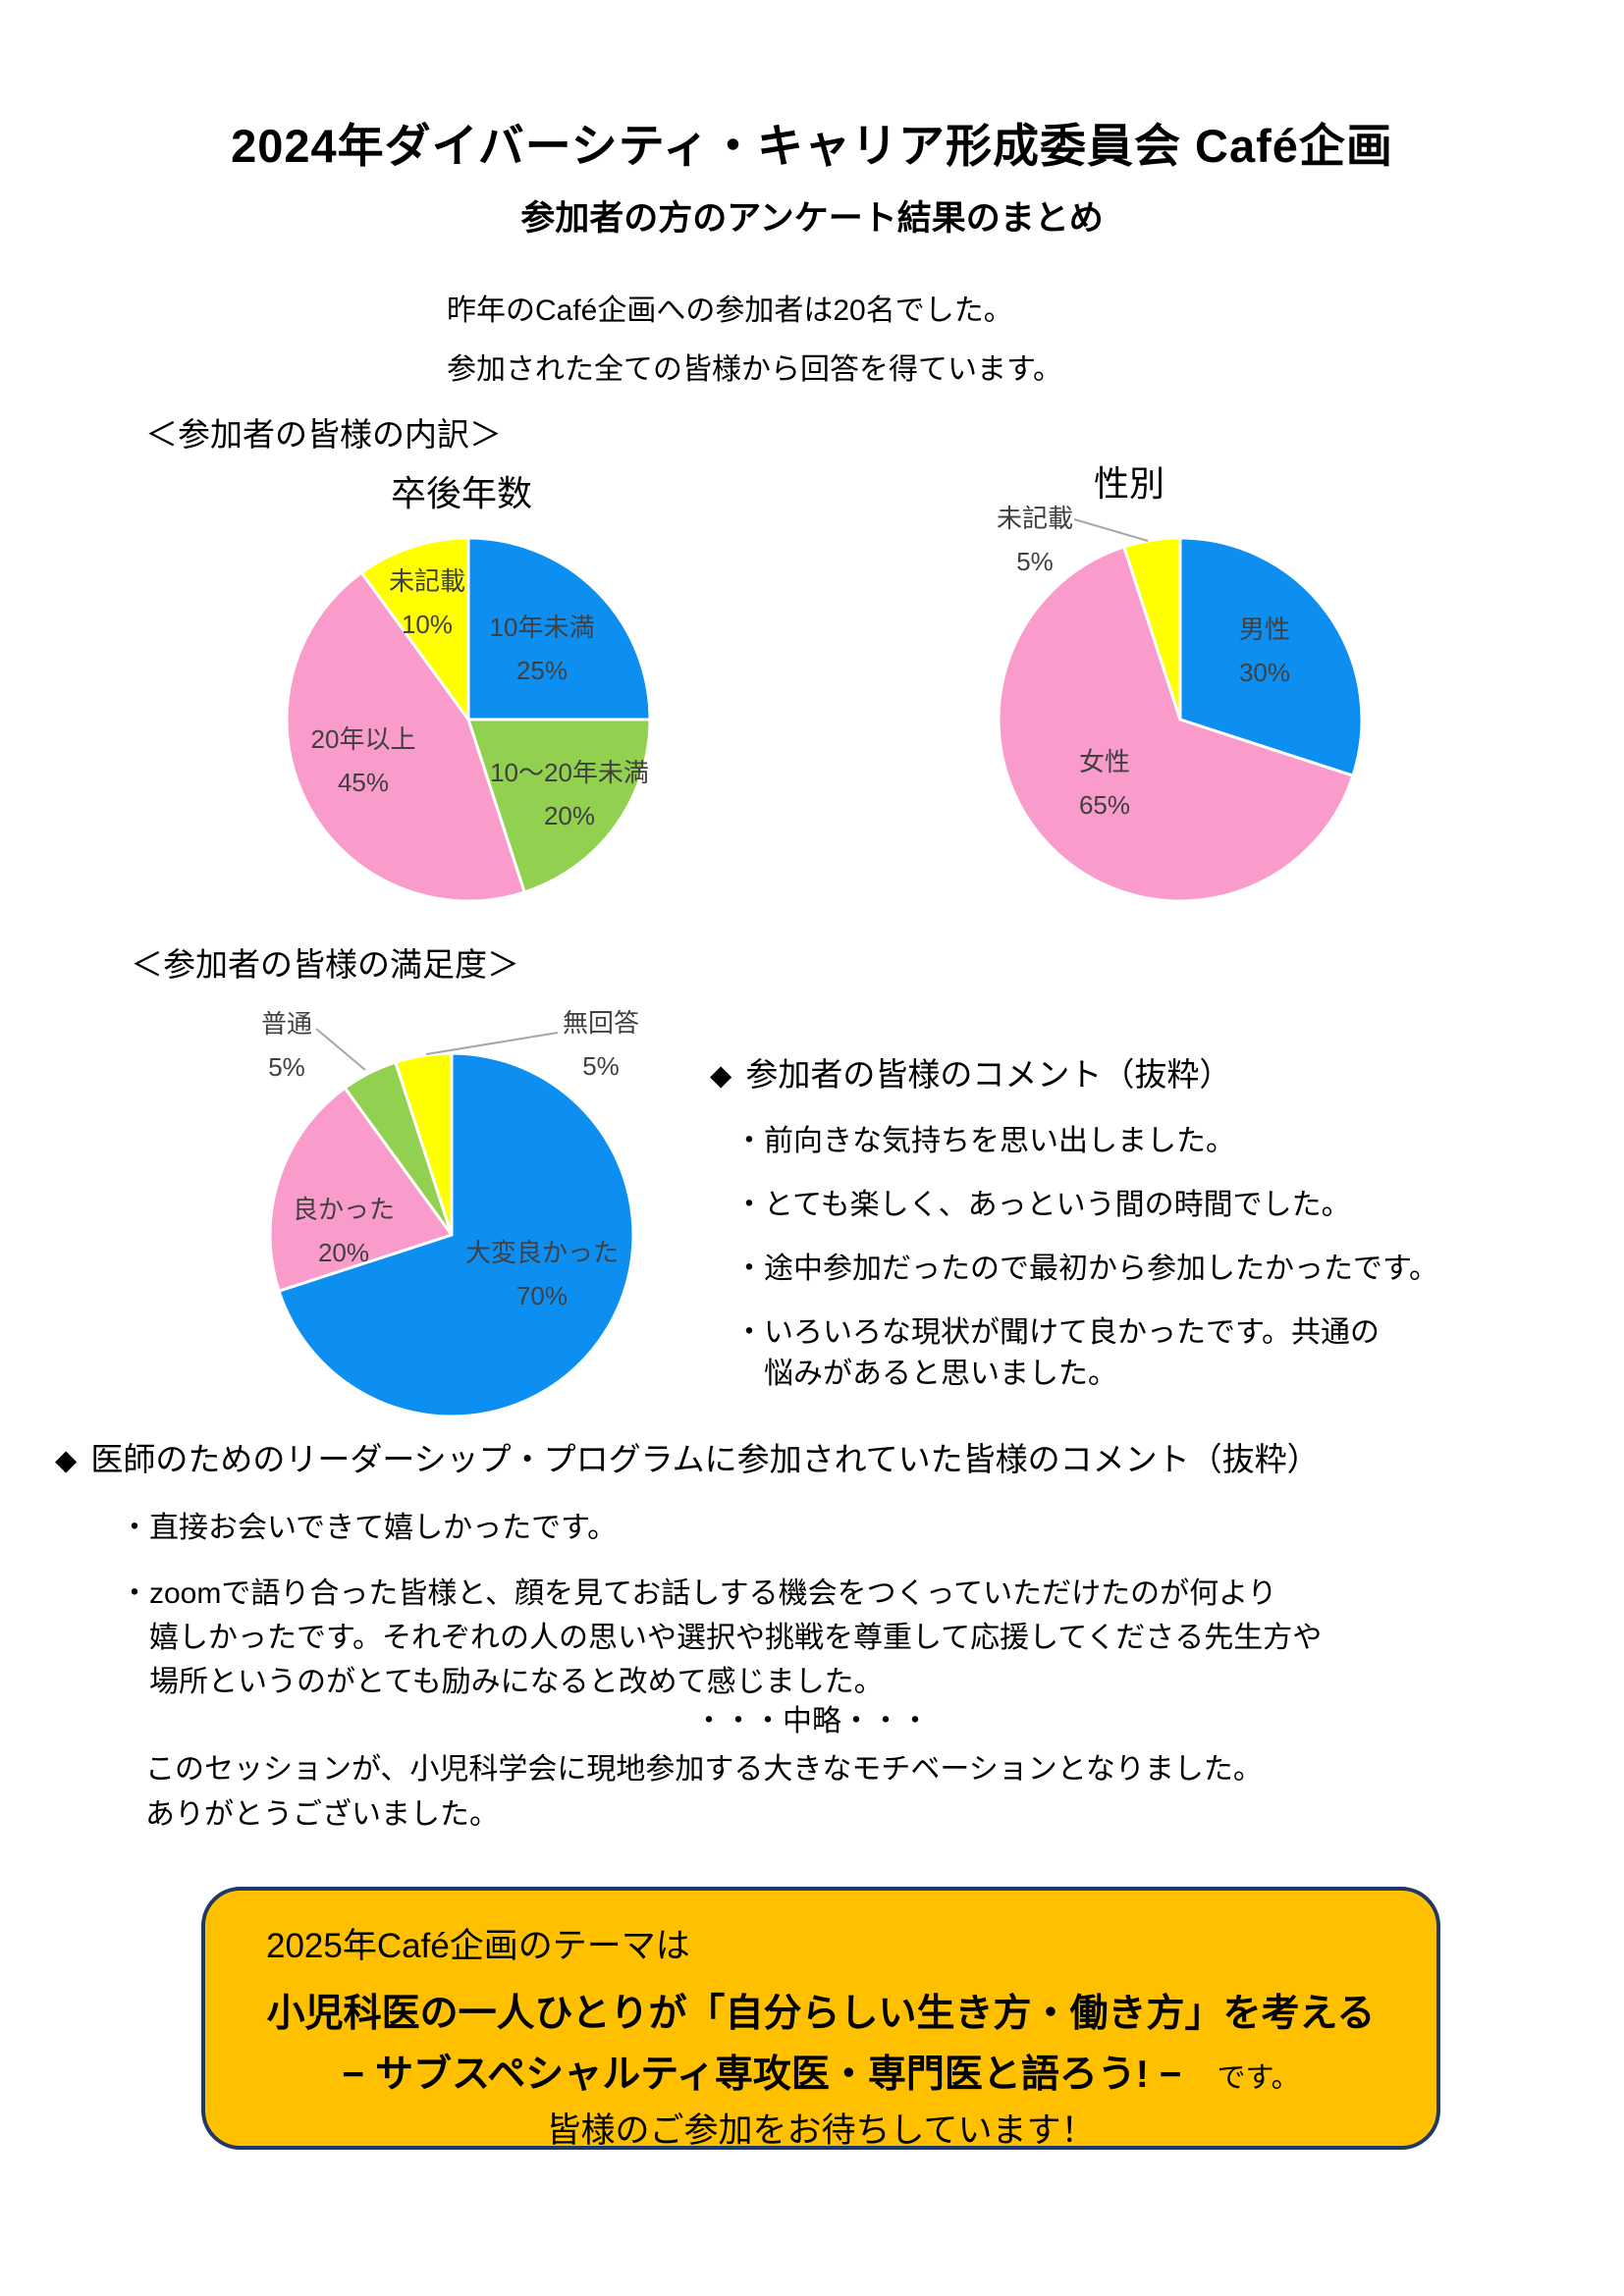 This screenshot has width=1624, height=2296. Describe the element at coordinates (988, 1074) in the screenshot. I see `participants-comments-title: 参加者の皆様のコメント（抜粋）` at that location.